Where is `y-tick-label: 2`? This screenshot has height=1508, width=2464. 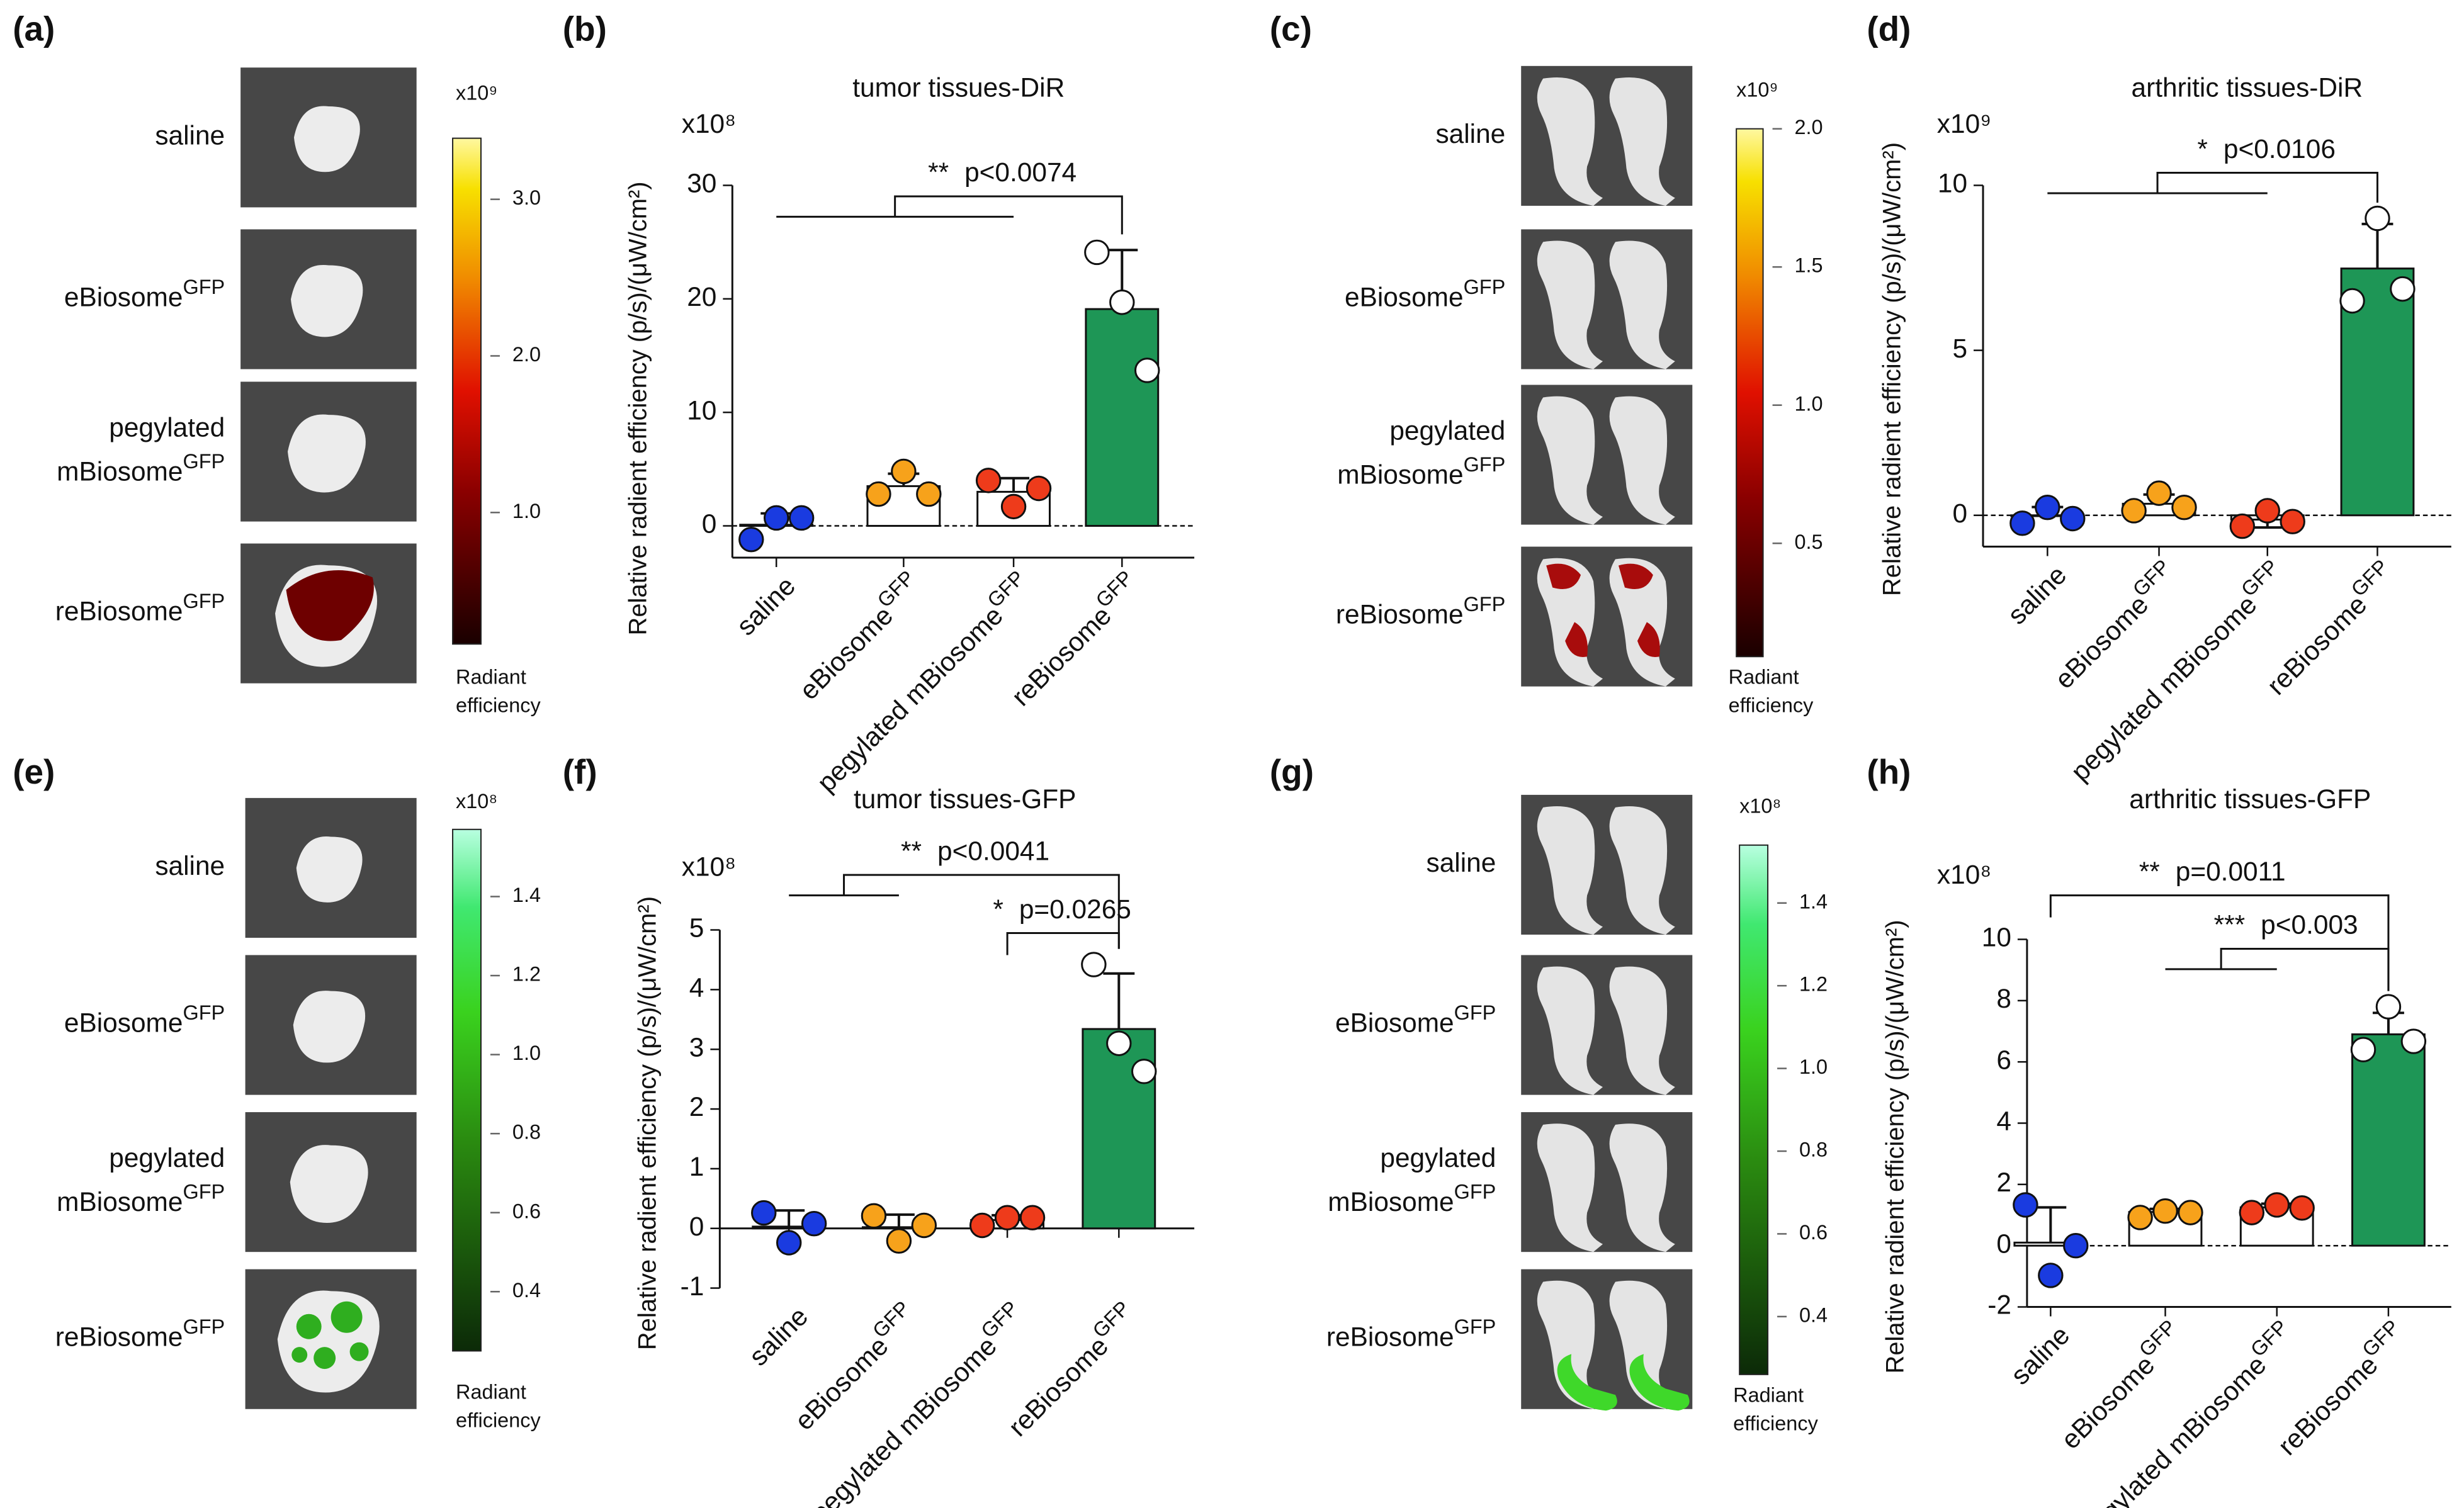
y-tick-label: 2 is located at coordinates (696, 1107).